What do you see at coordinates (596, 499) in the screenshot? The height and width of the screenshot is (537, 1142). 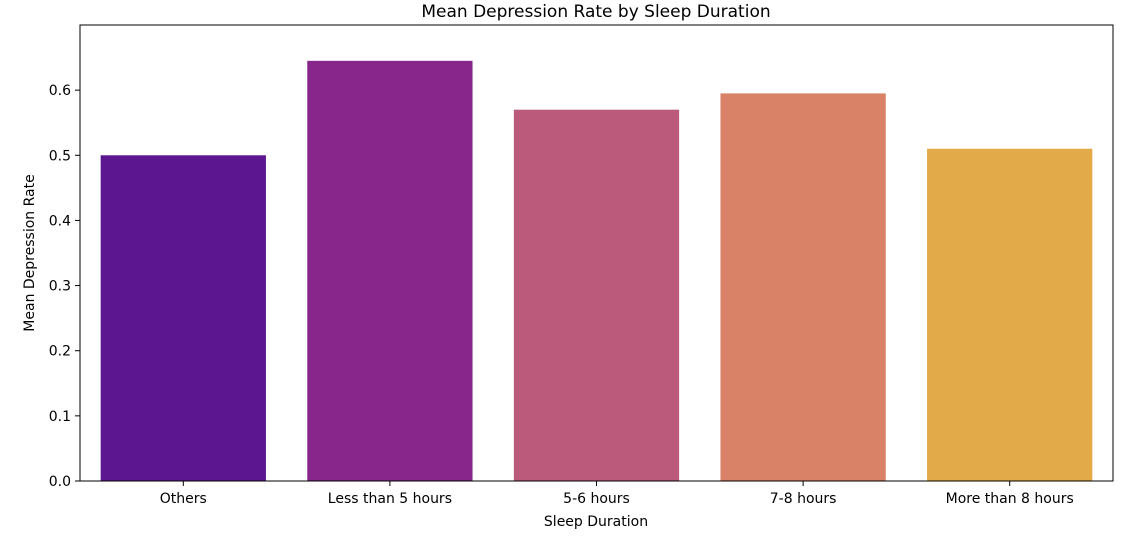 I see `x-tick-label: 5-6 hours` at bounding box center [596, 499].